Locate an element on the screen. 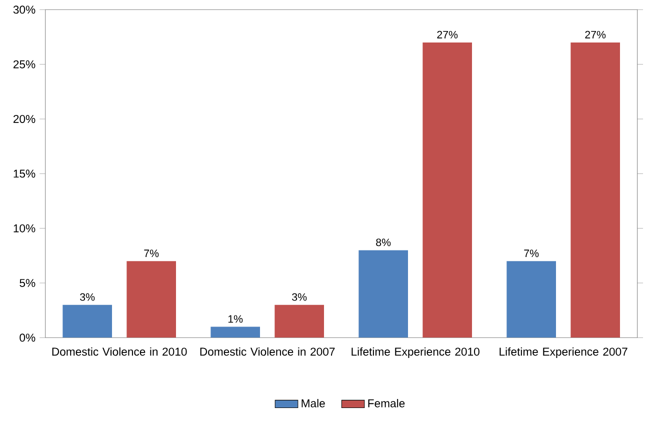 Image resolution: width=652 pixels, height=427 pixels. y-tick-label: 30% is located at coordinates (24, 10).